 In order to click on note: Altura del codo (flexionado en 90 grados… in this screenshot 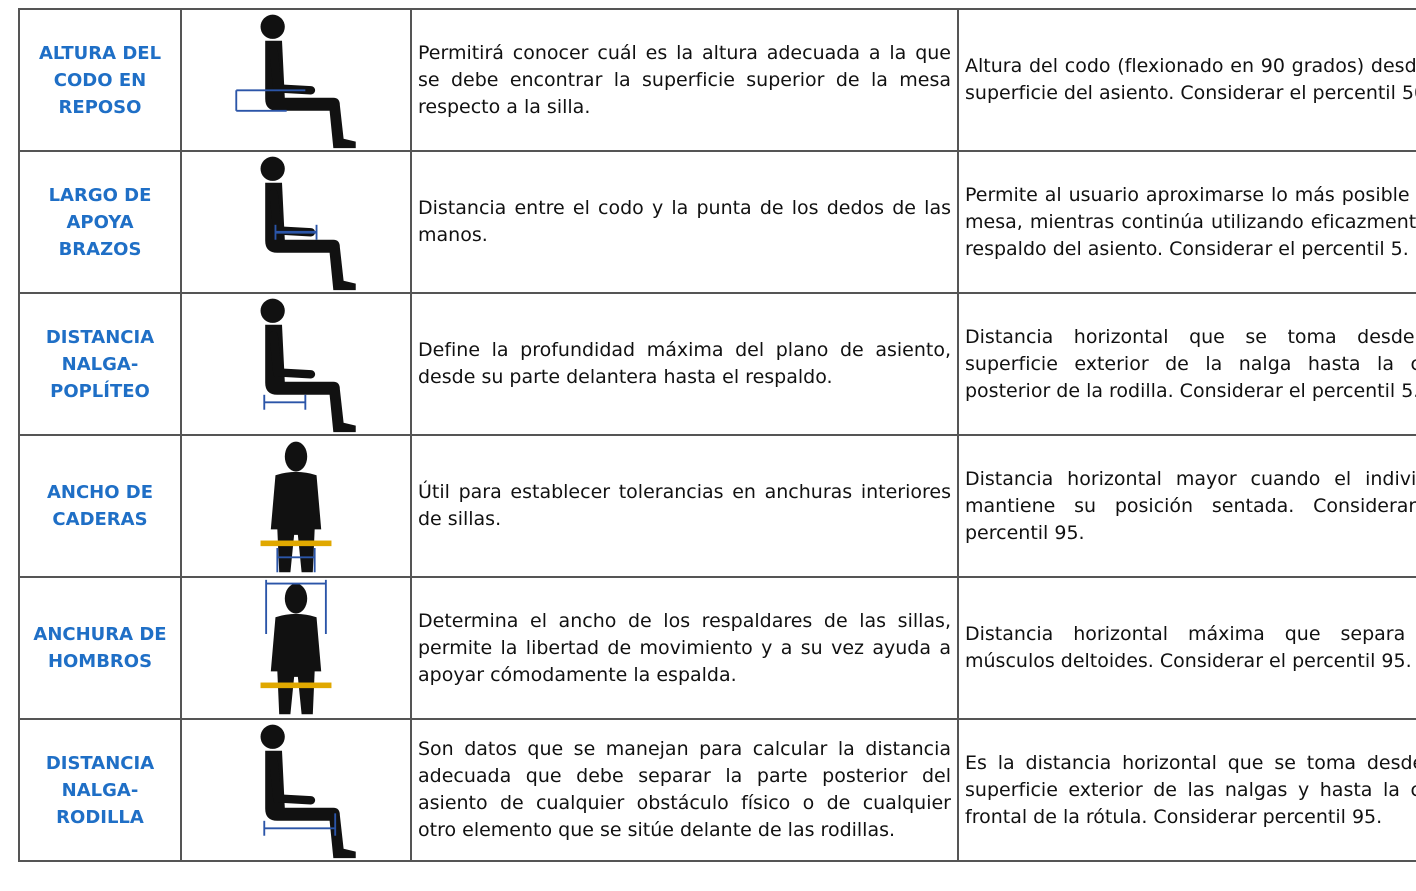, I will do `click(1186, 80)`.